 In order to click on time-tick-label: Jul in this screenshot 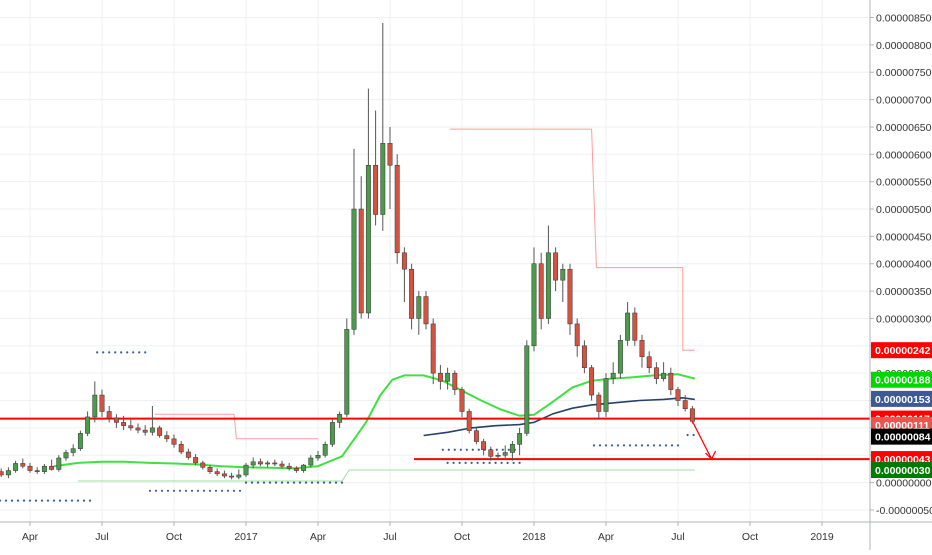, I will do `click(101, 537)`.